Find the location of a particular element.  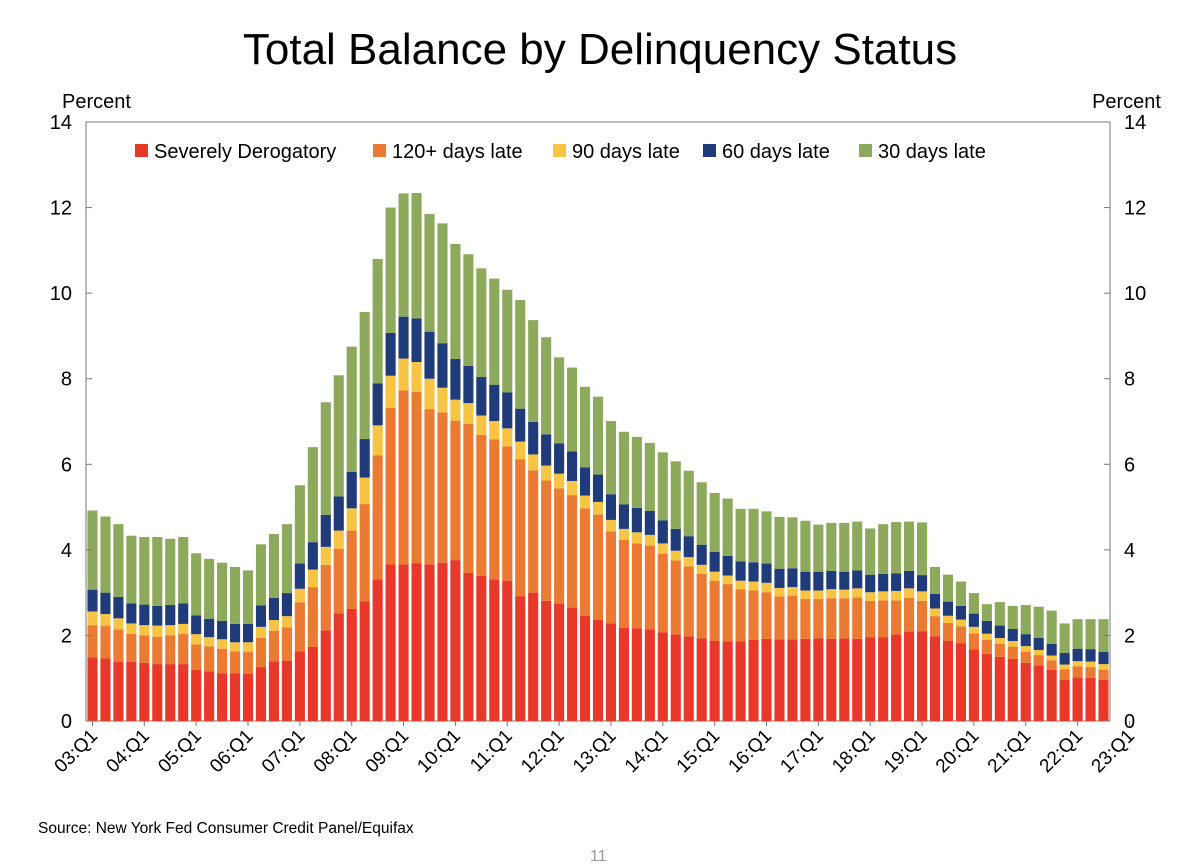

y-tick-label-left: 14 is located at coordinates (61, 123).